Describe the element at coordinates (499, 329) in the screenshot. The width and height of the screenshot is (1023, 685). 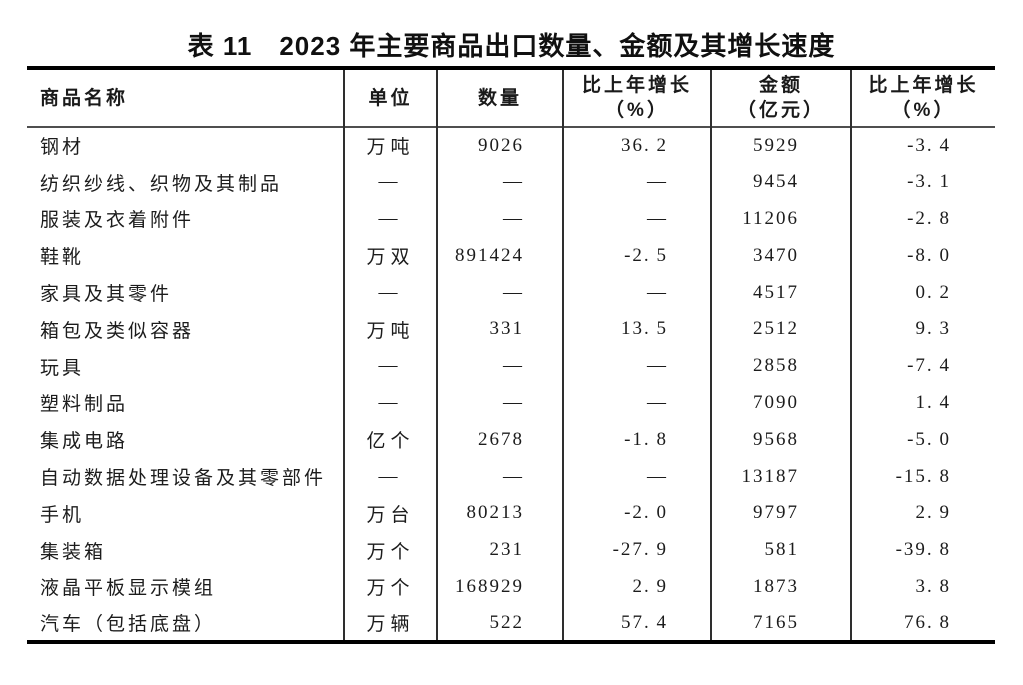
I see `cell-quantity: 331` at that location.